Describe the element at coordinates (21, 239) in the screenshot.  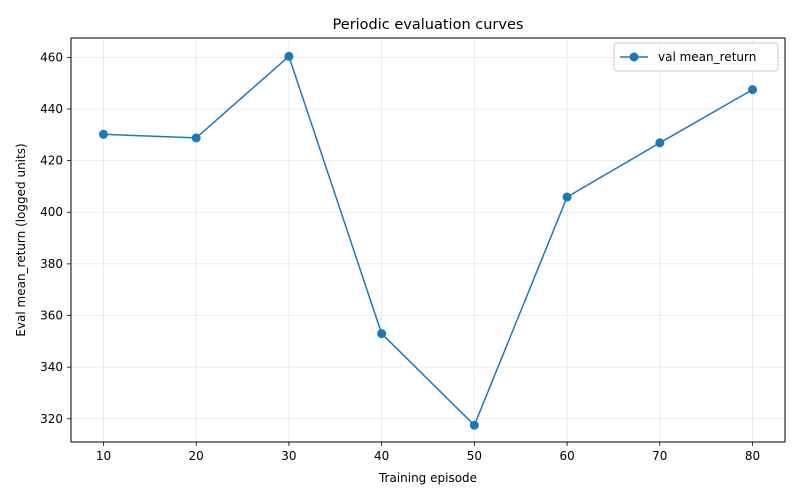
I see `y-axis-label: Eval mean_return (logged units)` at that location.